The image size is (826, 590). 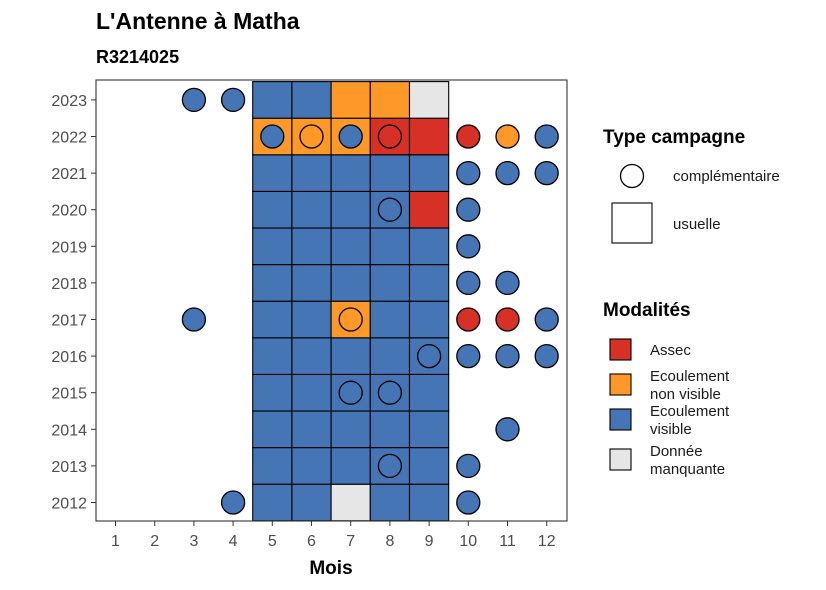 What do you see at coordinates (69, 247) in the screenshot?
I see `y-tick-label: 2019` at bounding box center [69, 247].